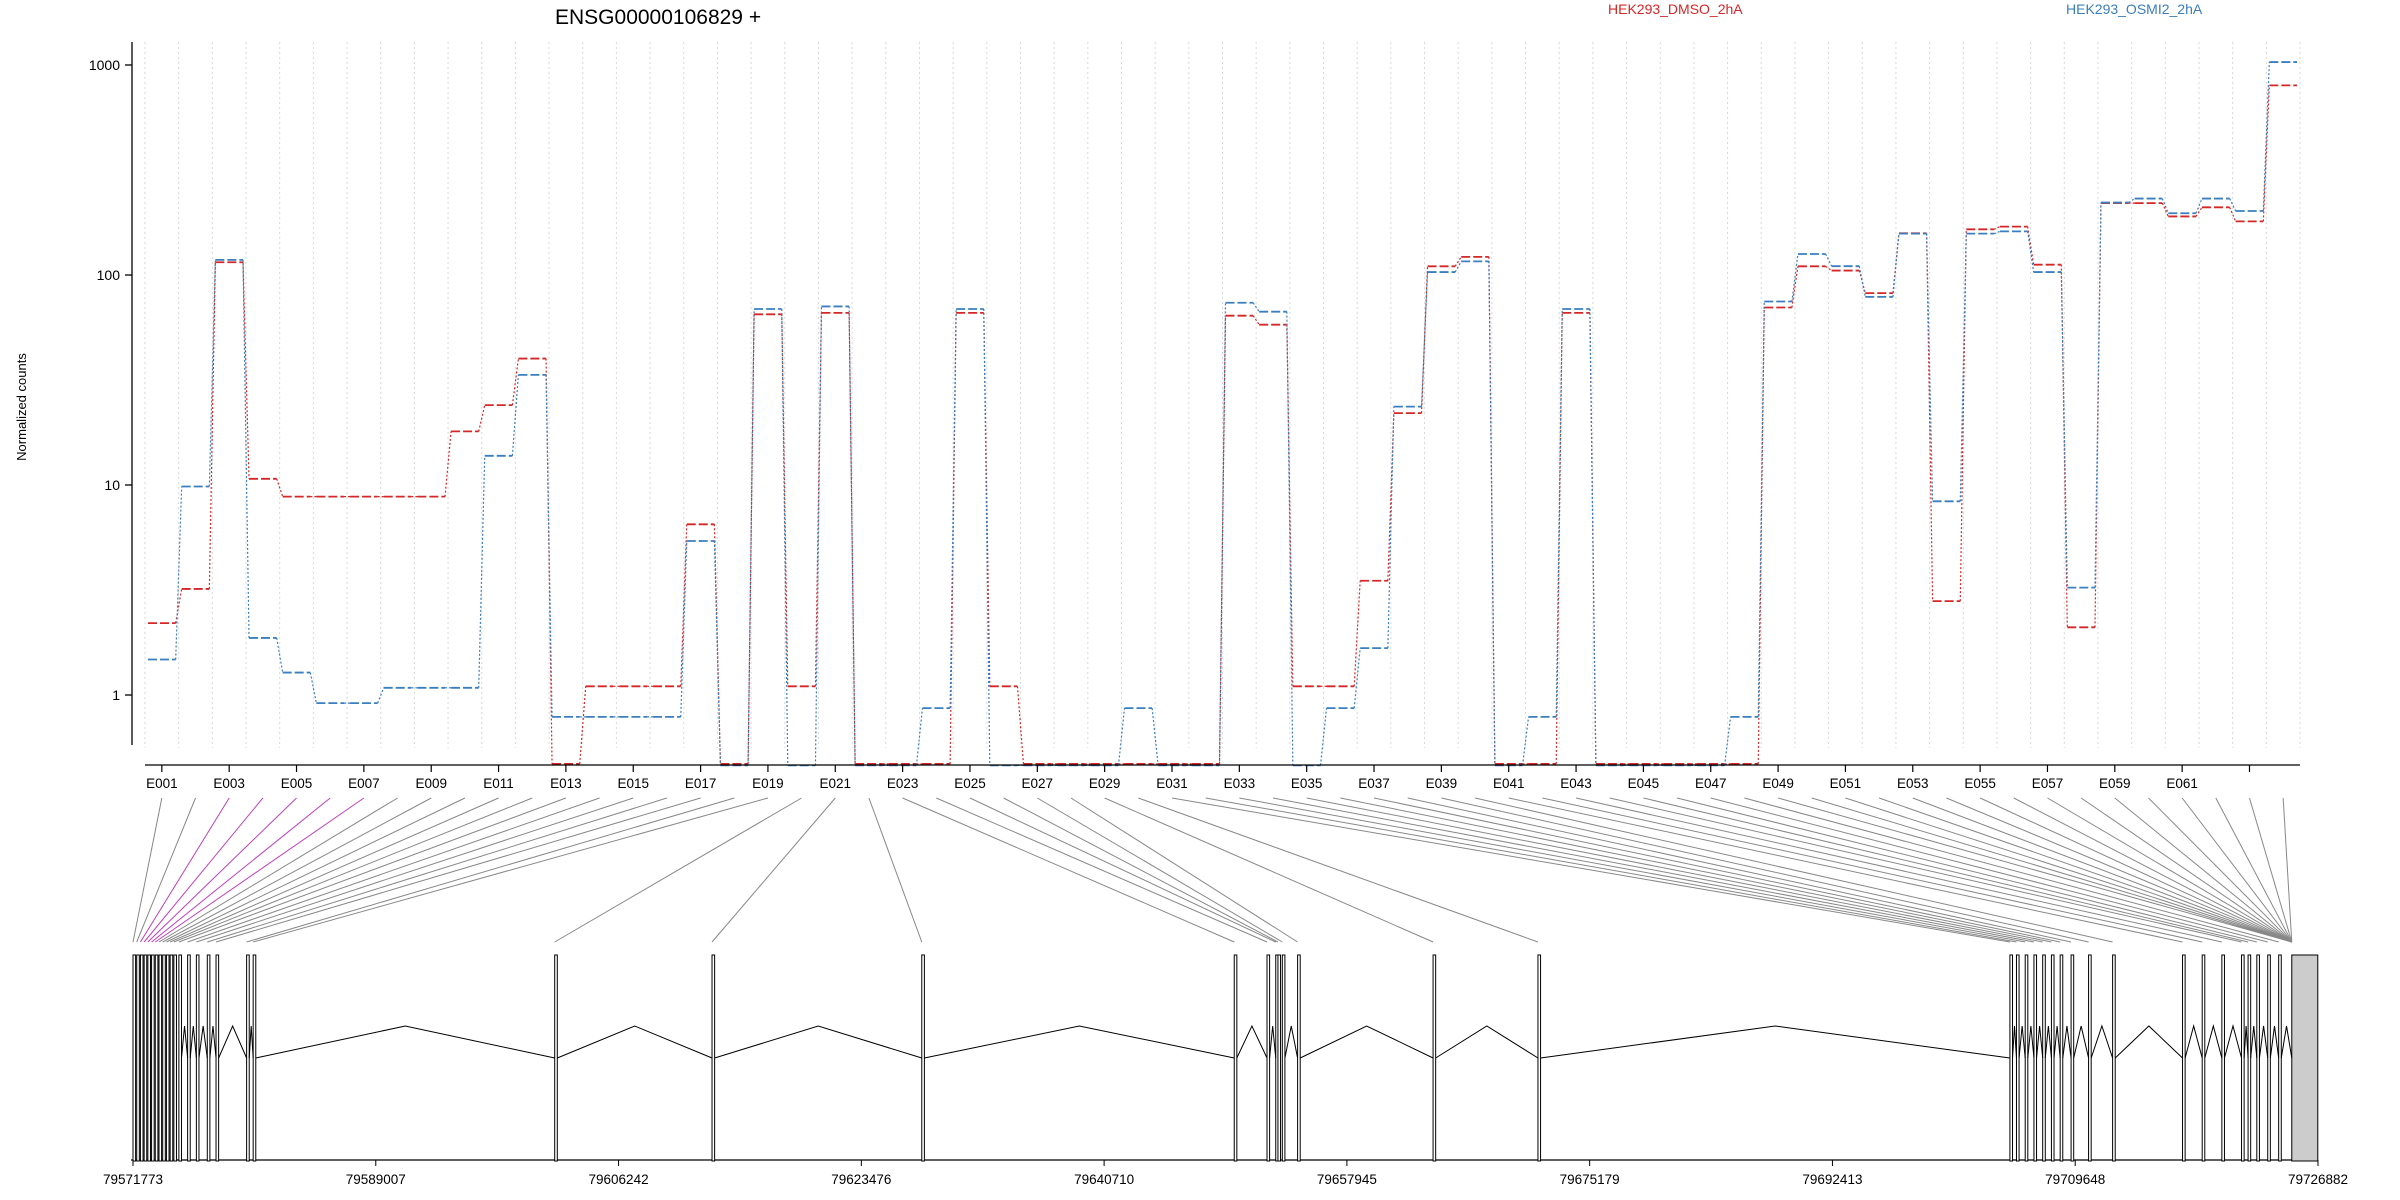 This screenshot has height=1200, width=2400. I want to click on exon-label: E051, so click(1846, 783).